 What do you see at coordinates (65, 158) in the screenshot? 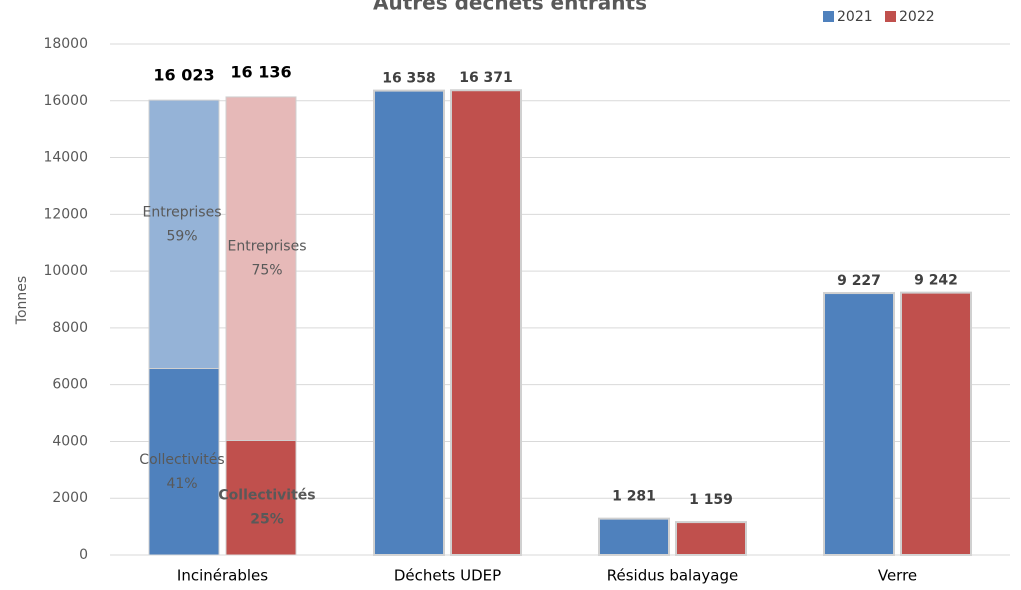
I see `y-tick-label: 14000` at bounding box center [65, 158].